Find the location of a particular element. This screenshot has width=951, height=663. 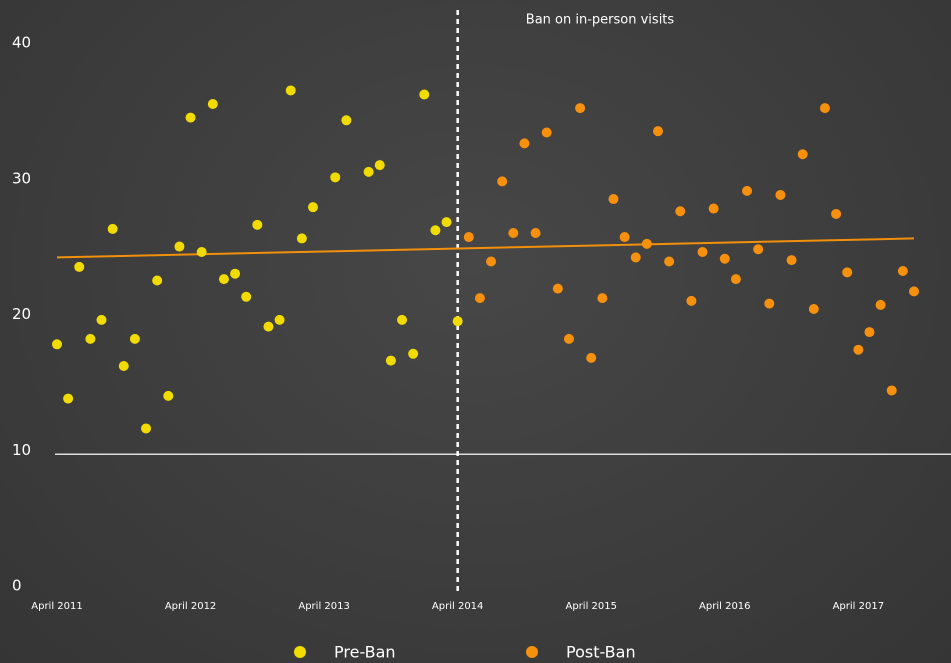

y-tick-label: 30 is located at coordinates (21, 178).